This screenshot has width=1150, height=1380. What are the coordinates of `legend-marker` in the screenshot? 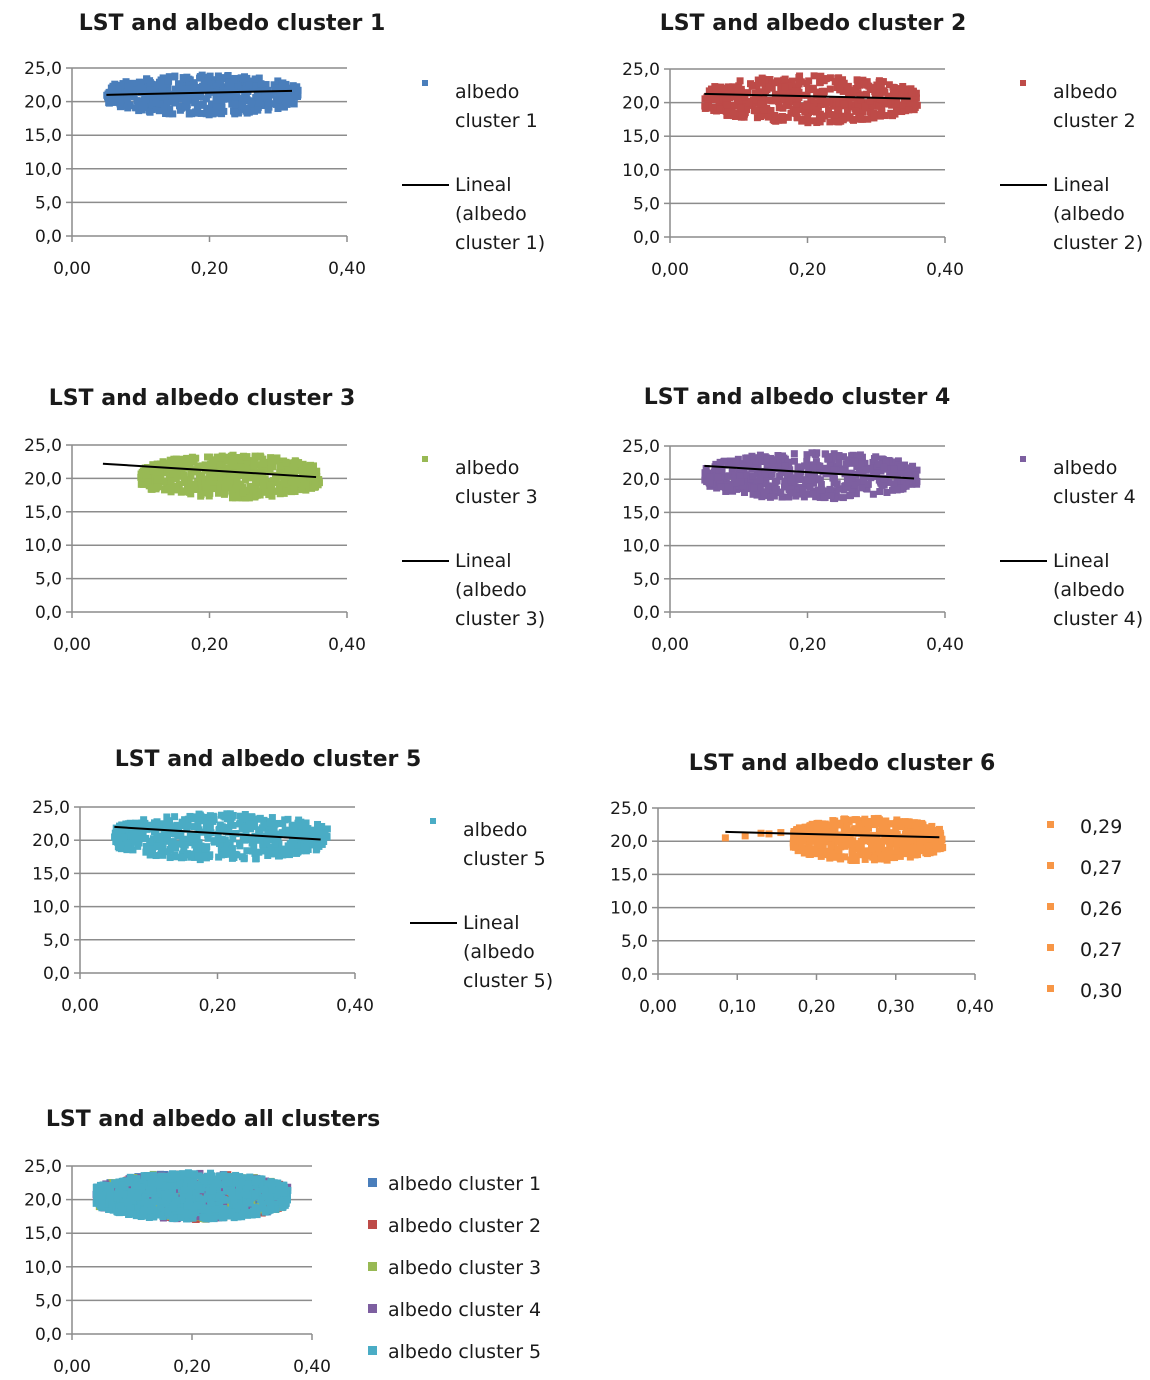 It's located at (372, 1266).